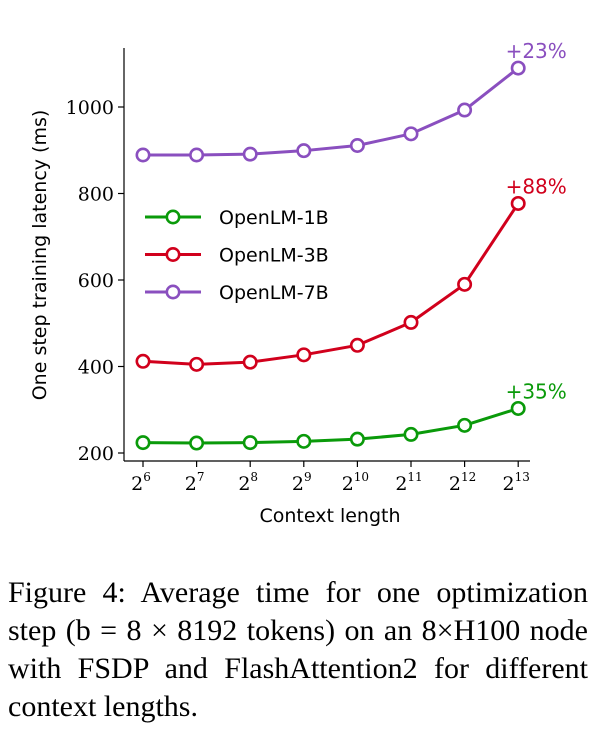 The height and width of the screenshot is (746, 594). What do you see at coordinates (274, 218) in the screenshot?
I see `legend-label: OpenLM-1B` at bounding box center [274, 218].